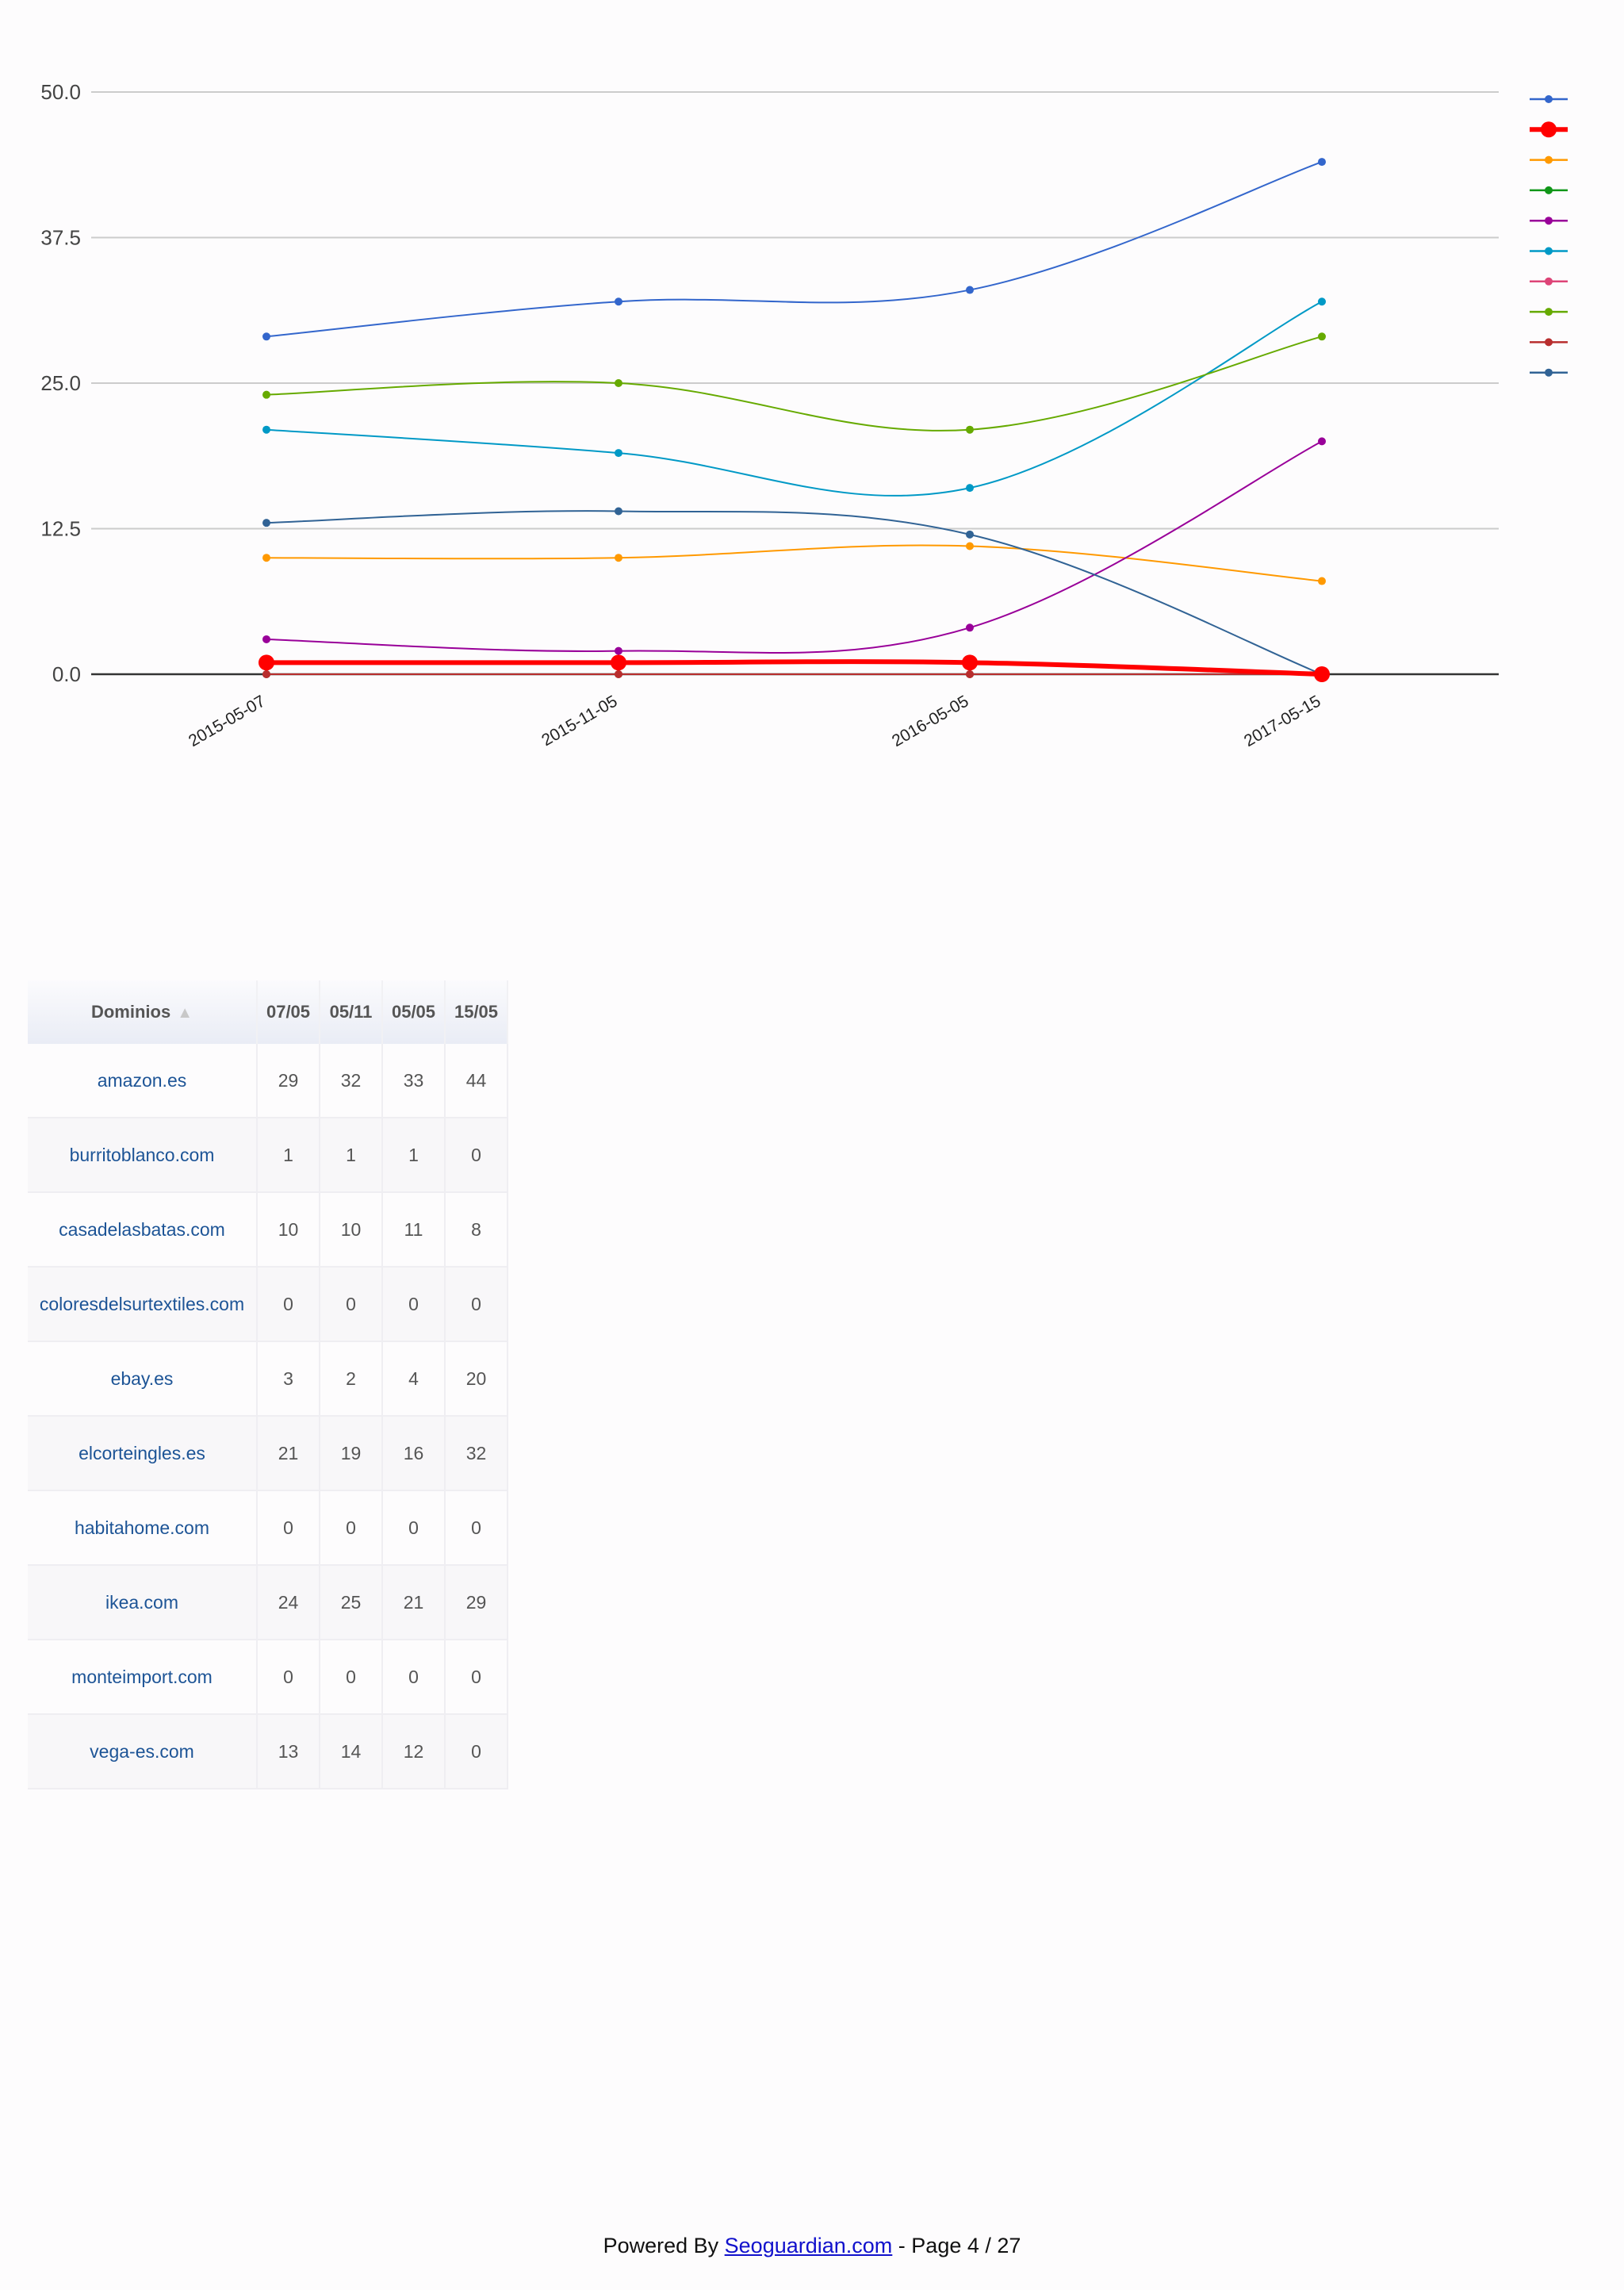 The width and height of the screenshot is (1624, 2290). Describe the element at coordinates (414, 1454) in the screenshot. I see `value-cell: 16` at that location.